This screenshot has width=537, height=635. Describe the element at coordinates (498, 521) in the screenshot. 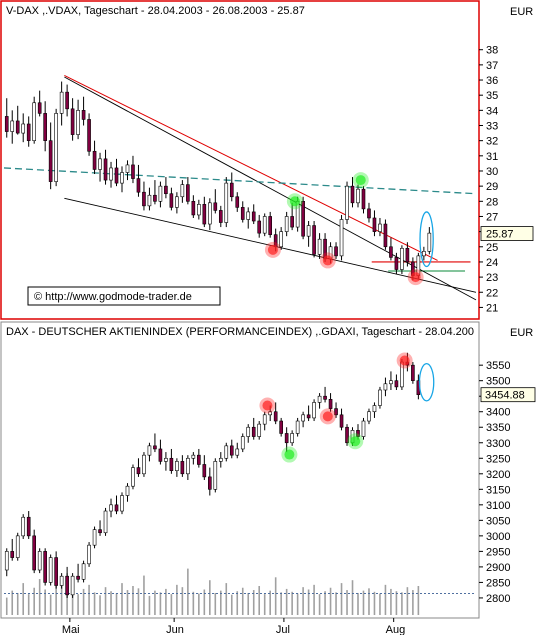

I see `dax-y-tick-label: 3050` at that location.